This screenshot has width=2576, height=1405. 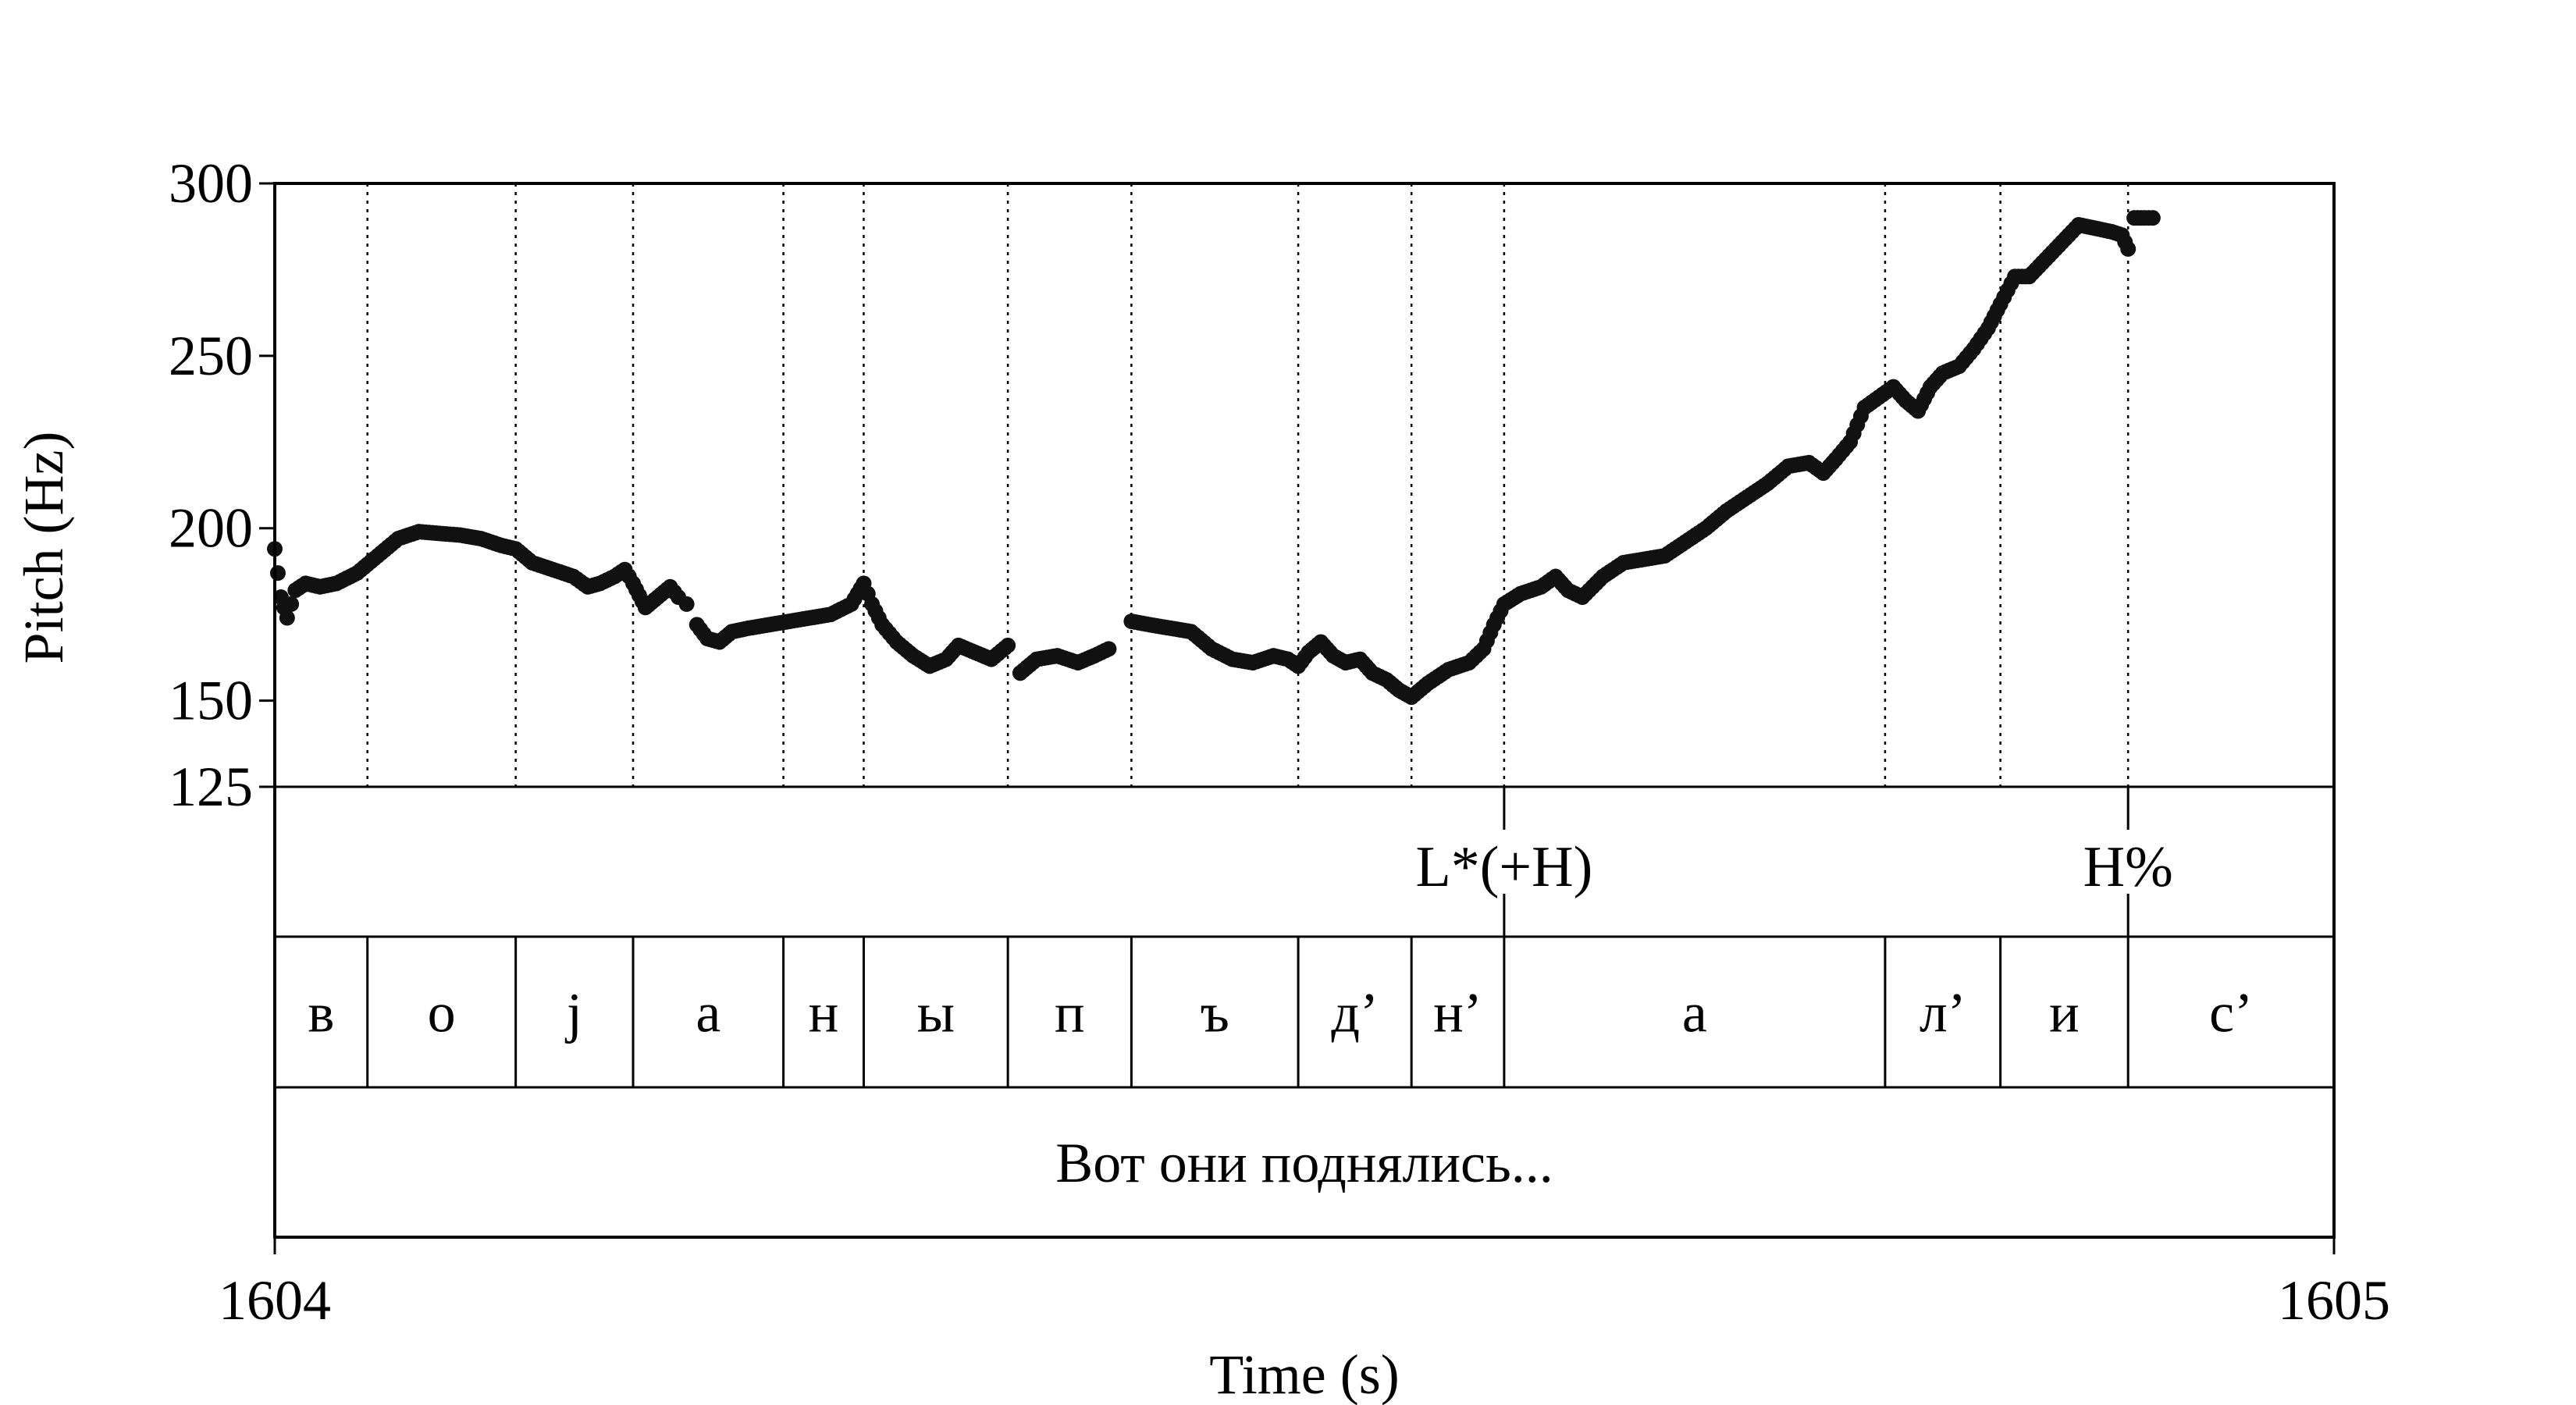 I want to click on segment-label: и, so click(x=2064, y=1013).